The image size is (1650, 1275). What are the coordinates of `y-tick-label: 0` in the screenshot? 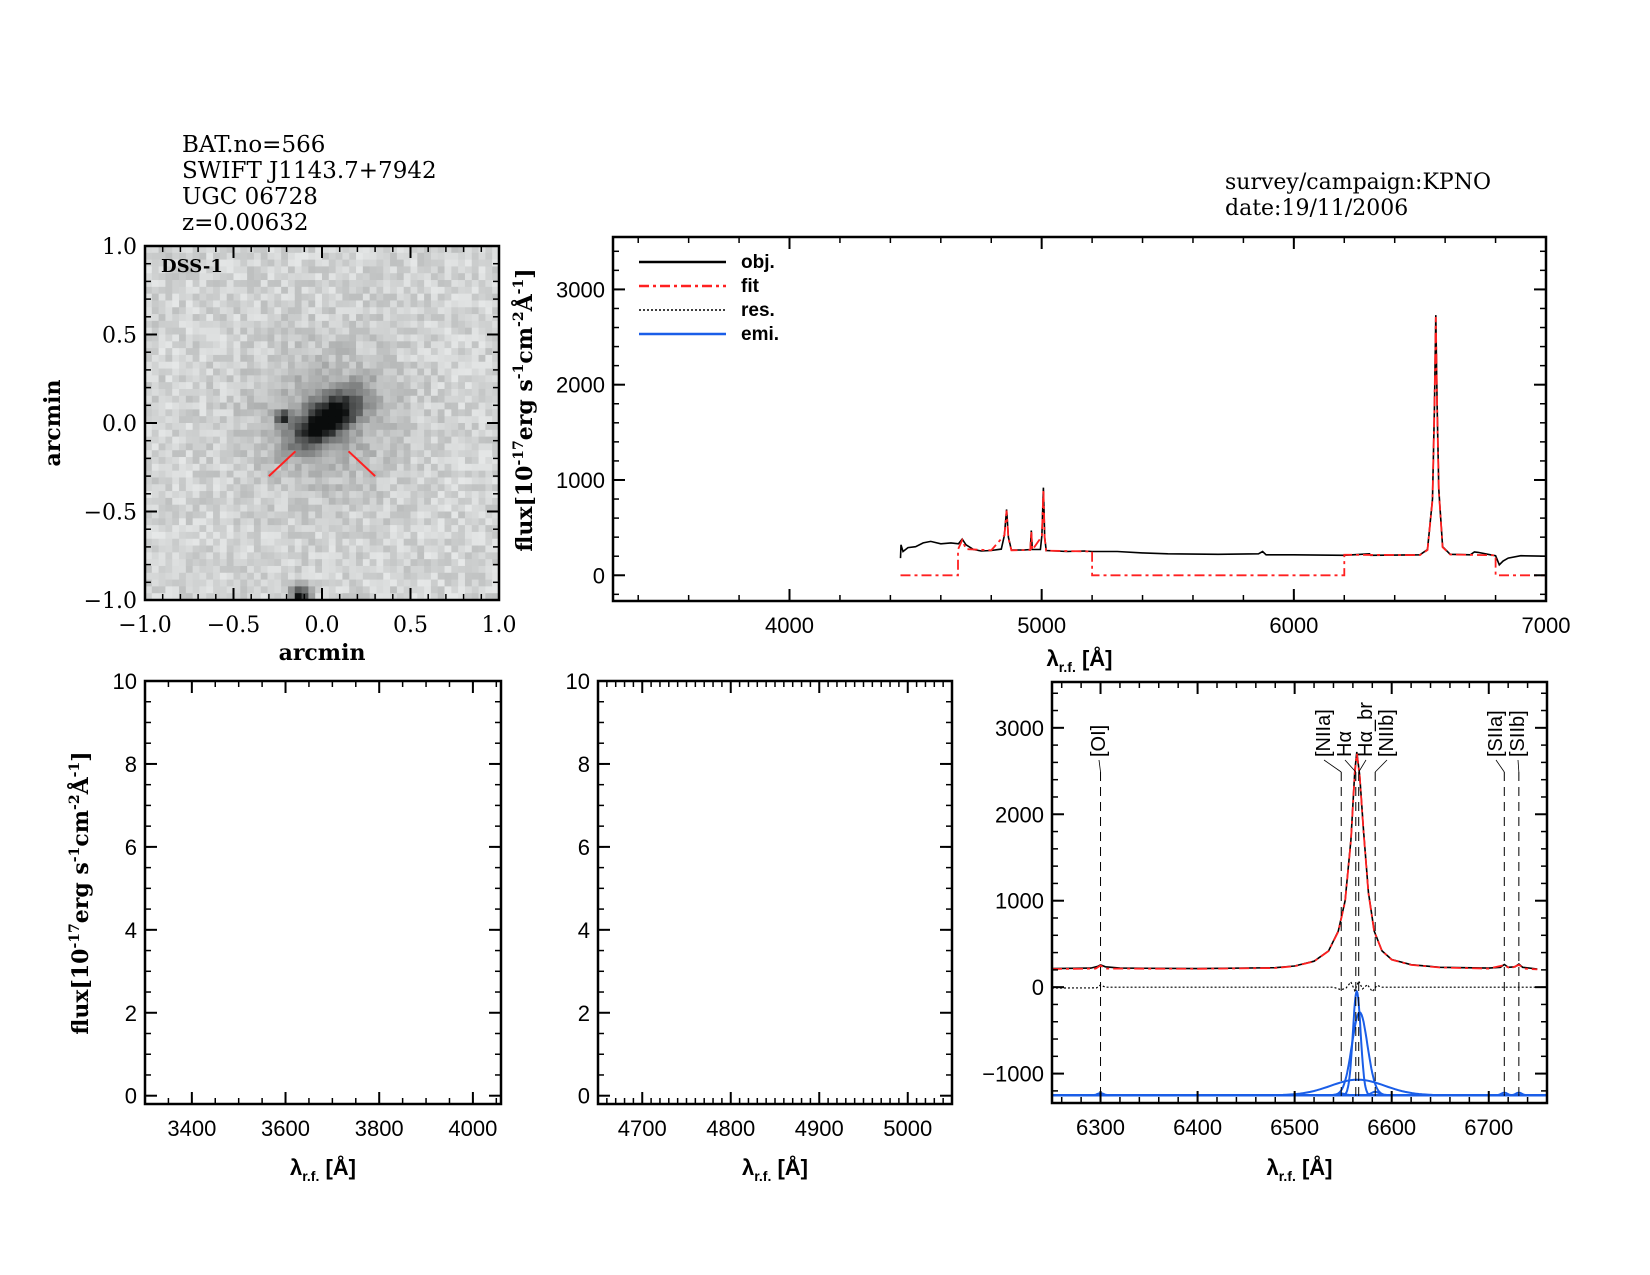 It's located at (599, 575).